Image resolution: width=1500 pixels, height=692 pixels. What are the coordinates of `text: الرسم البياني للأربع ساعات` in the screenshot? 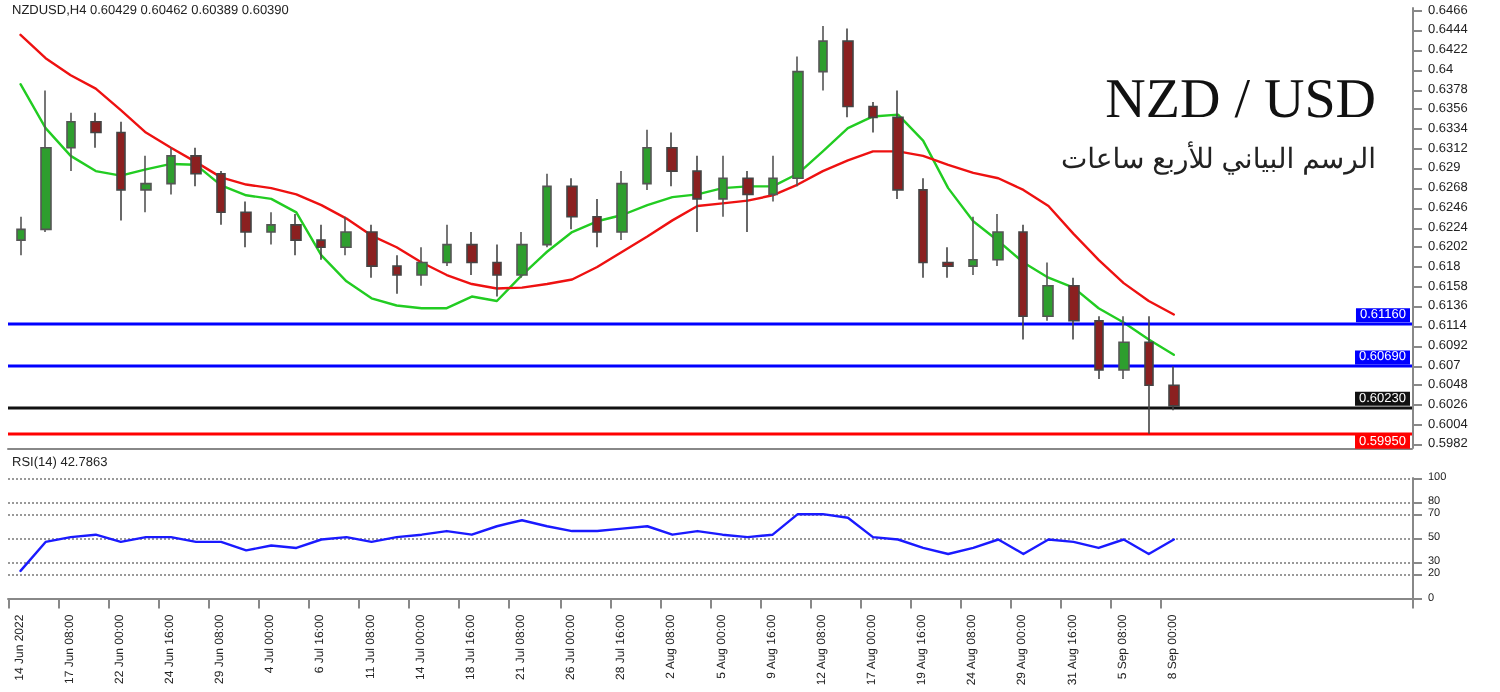 It's located at (1218, 158).